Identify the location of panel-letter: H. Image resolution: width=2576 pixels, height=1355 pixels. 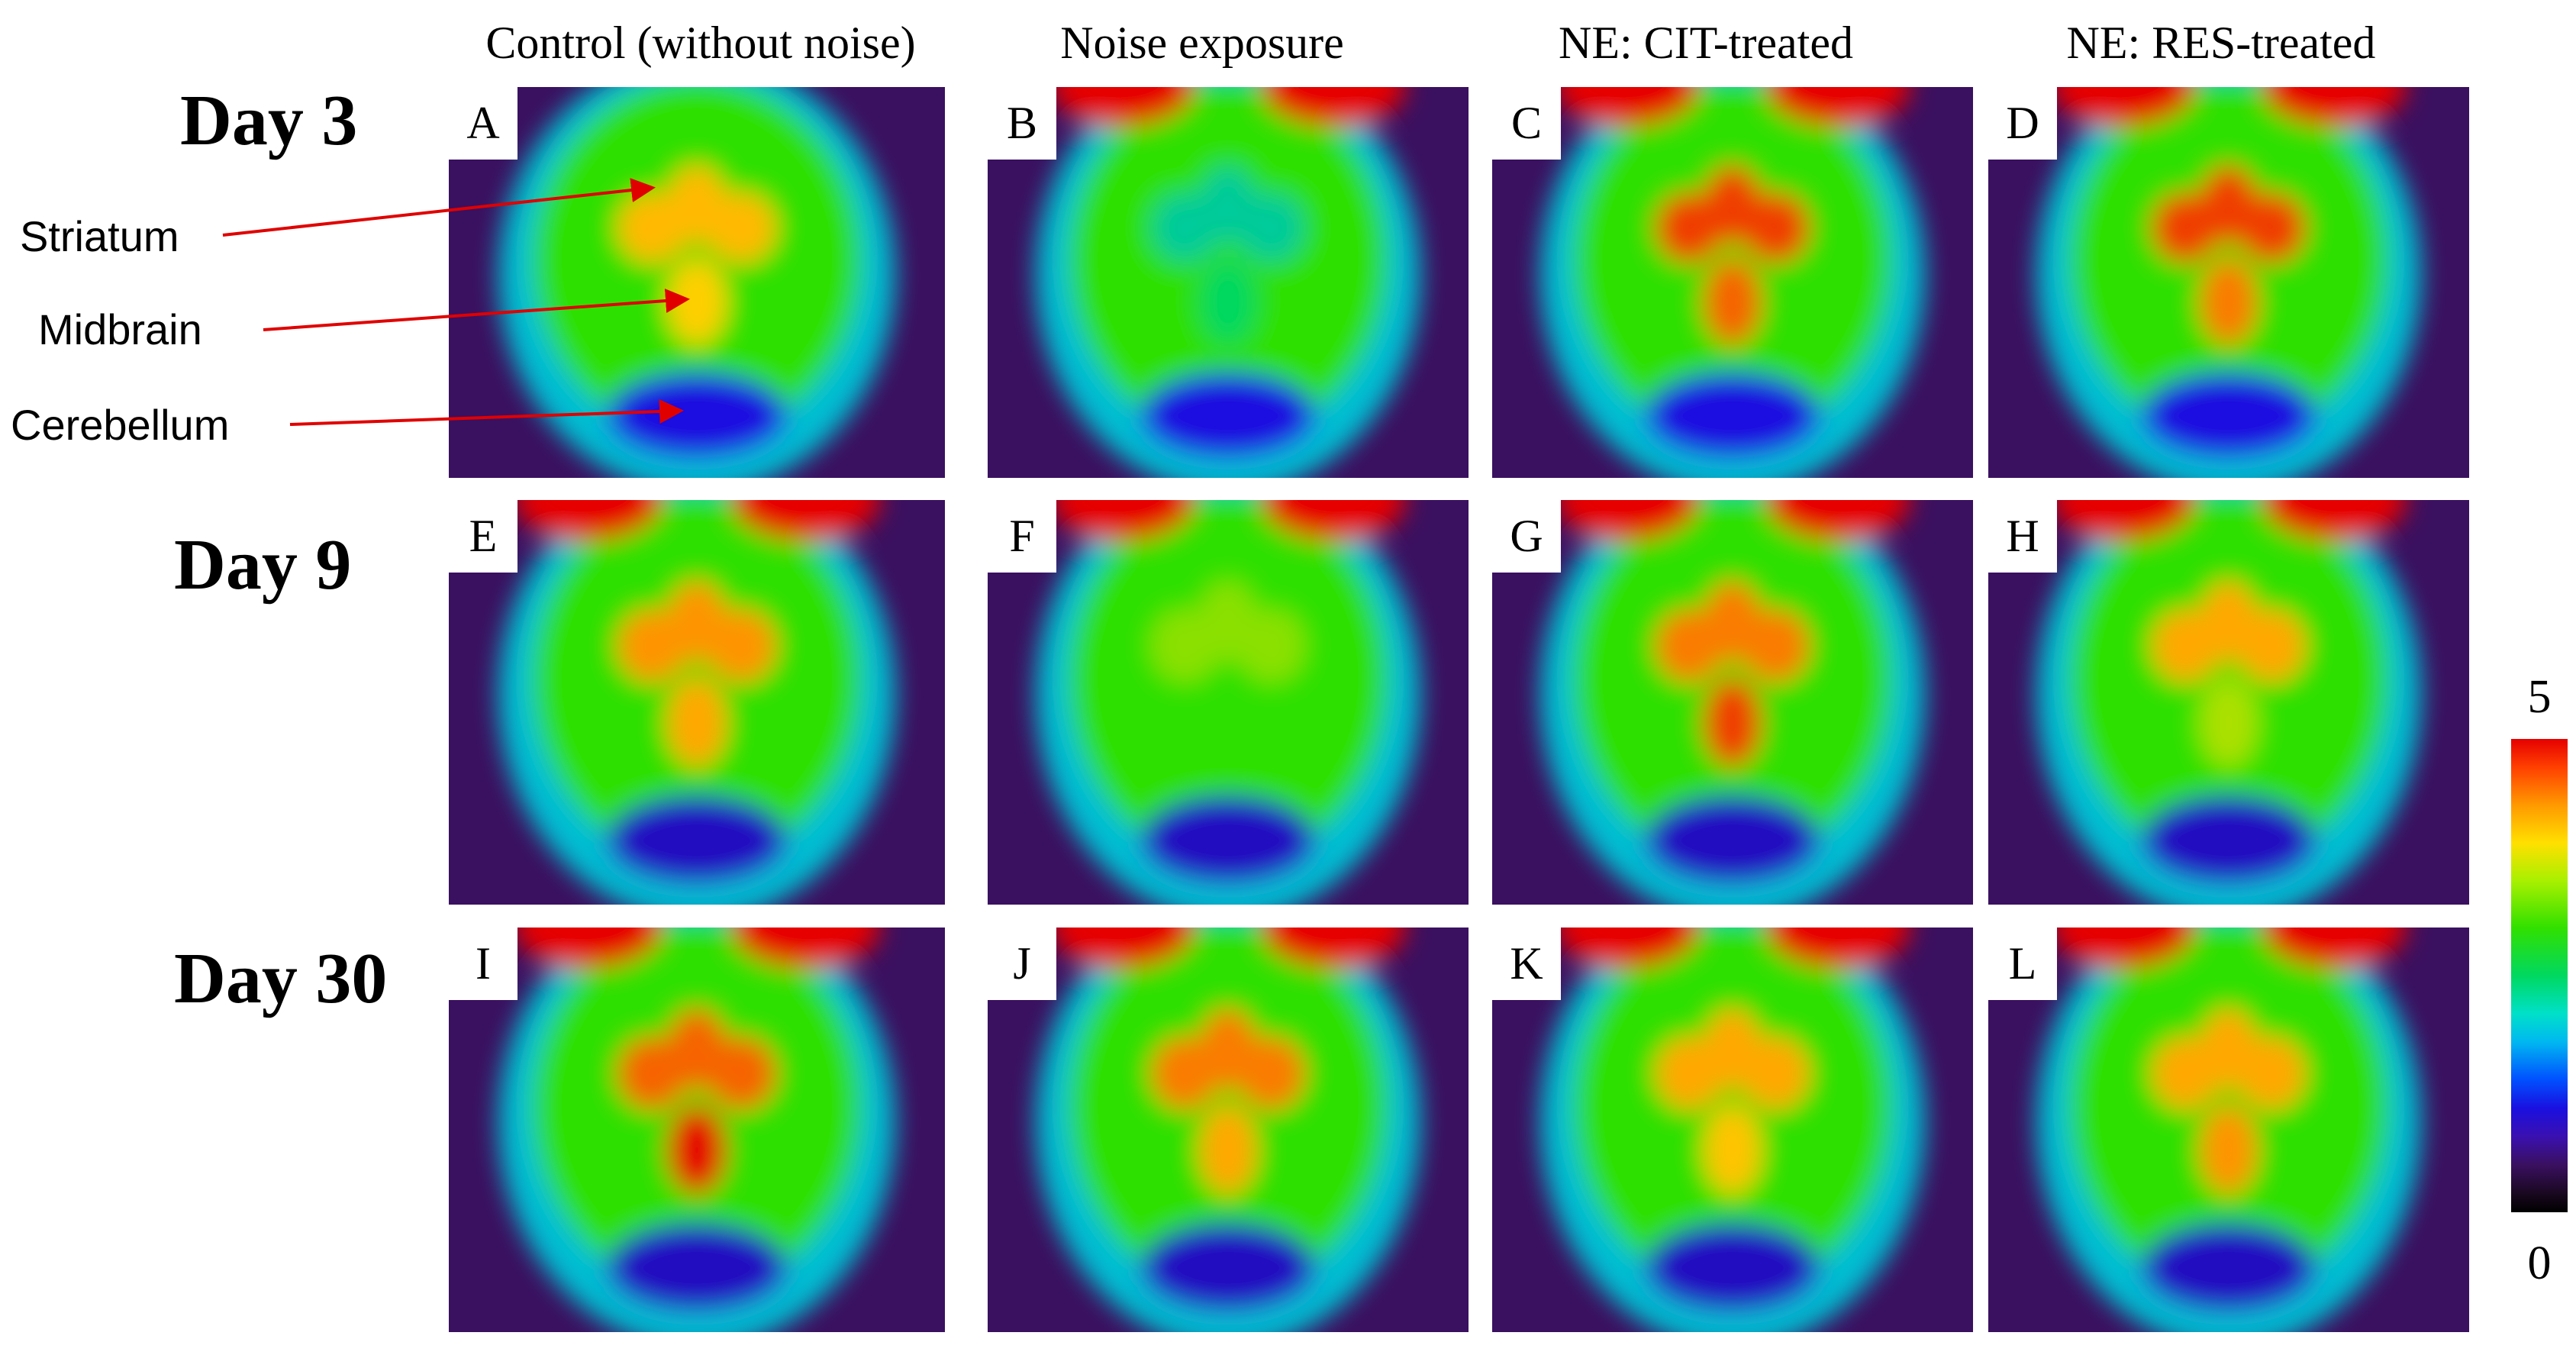
(2022, 536).